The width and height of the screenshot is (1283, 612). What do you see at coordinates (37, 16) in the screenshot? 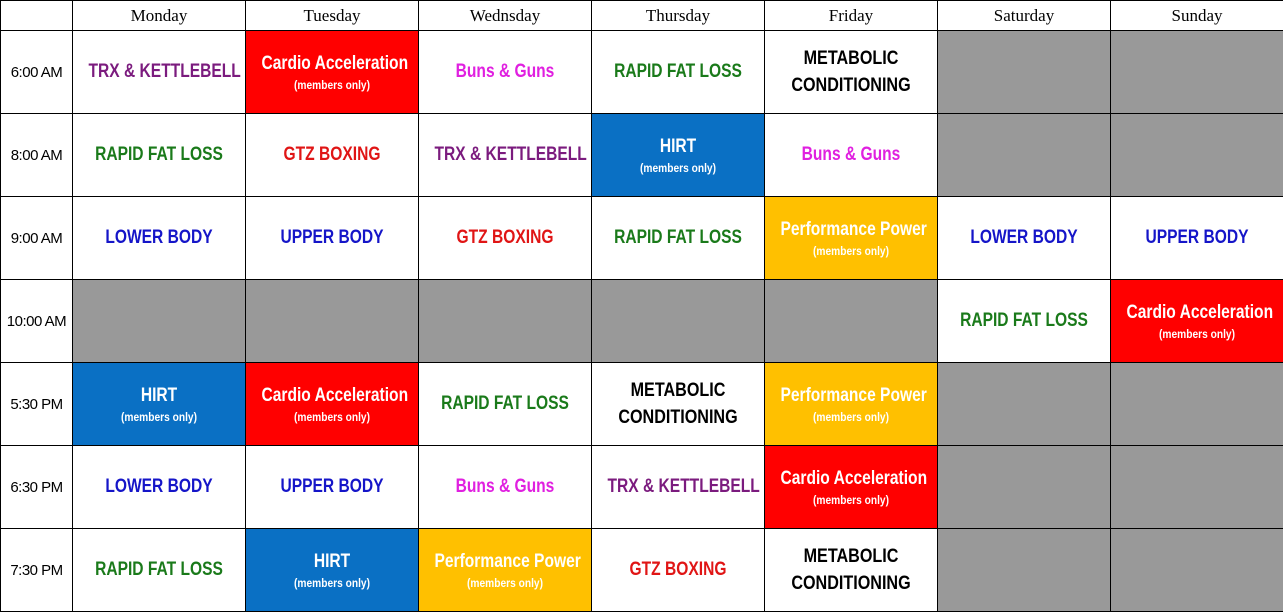
I see `header-corner` at bounding box center [37, 16].